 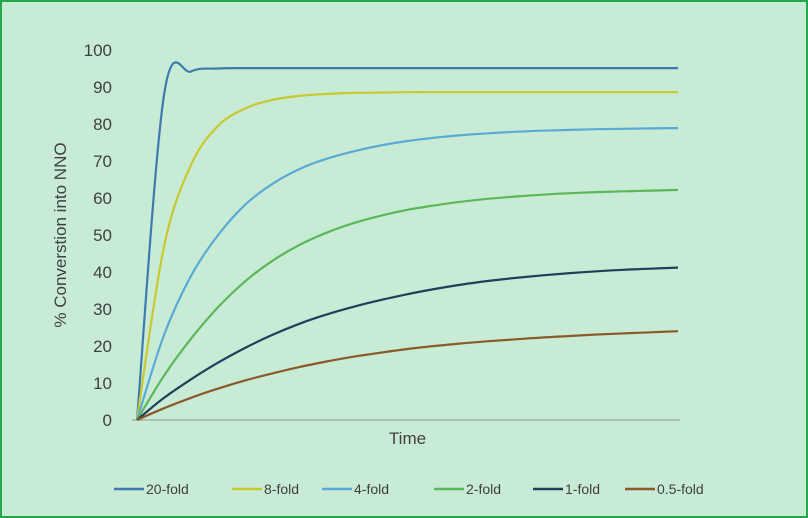 I want to click on y-axis-title: % Converstion into NNO, so click(x=60, y=234).